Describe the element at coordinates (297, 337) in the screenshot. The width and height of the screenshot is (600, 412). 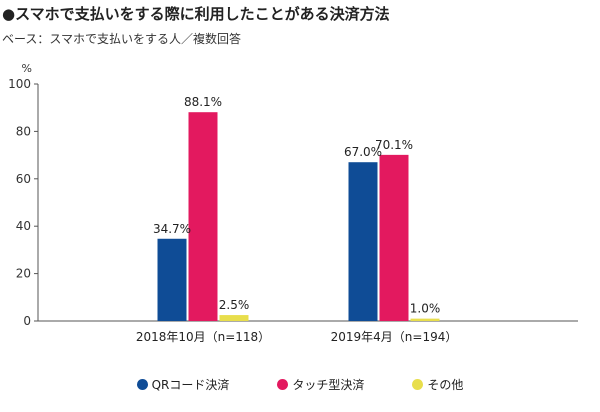
I see `x-axis-ticks: 2018年10月（n=118） 2019年4月（n=194）` at that location.